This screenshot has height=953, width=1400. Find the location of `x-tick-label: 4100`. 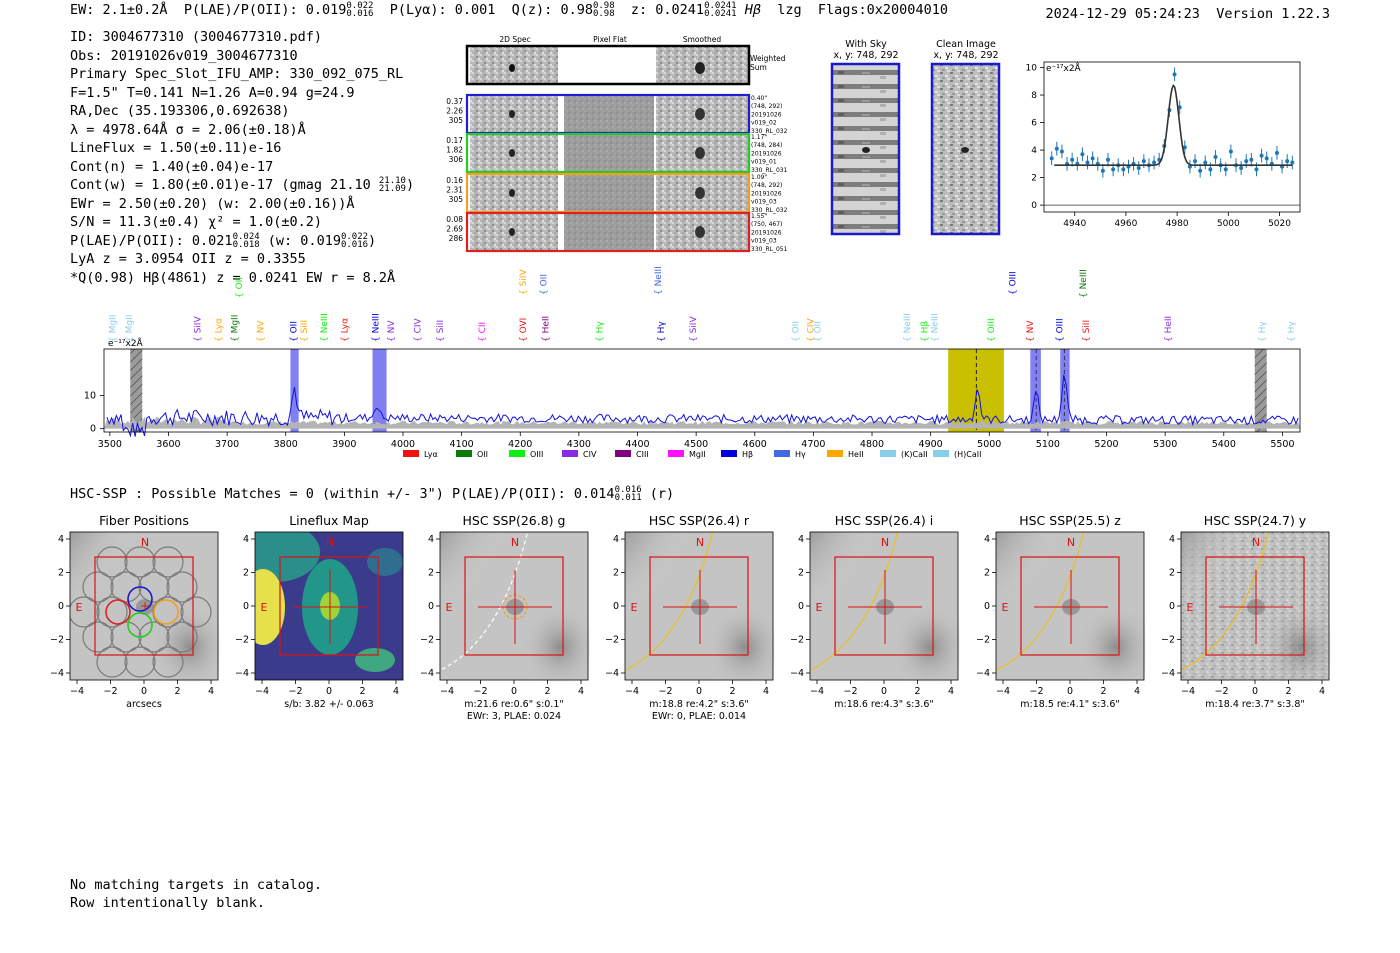

x-tick-label: 4100 is located at coordinates (462, 444).